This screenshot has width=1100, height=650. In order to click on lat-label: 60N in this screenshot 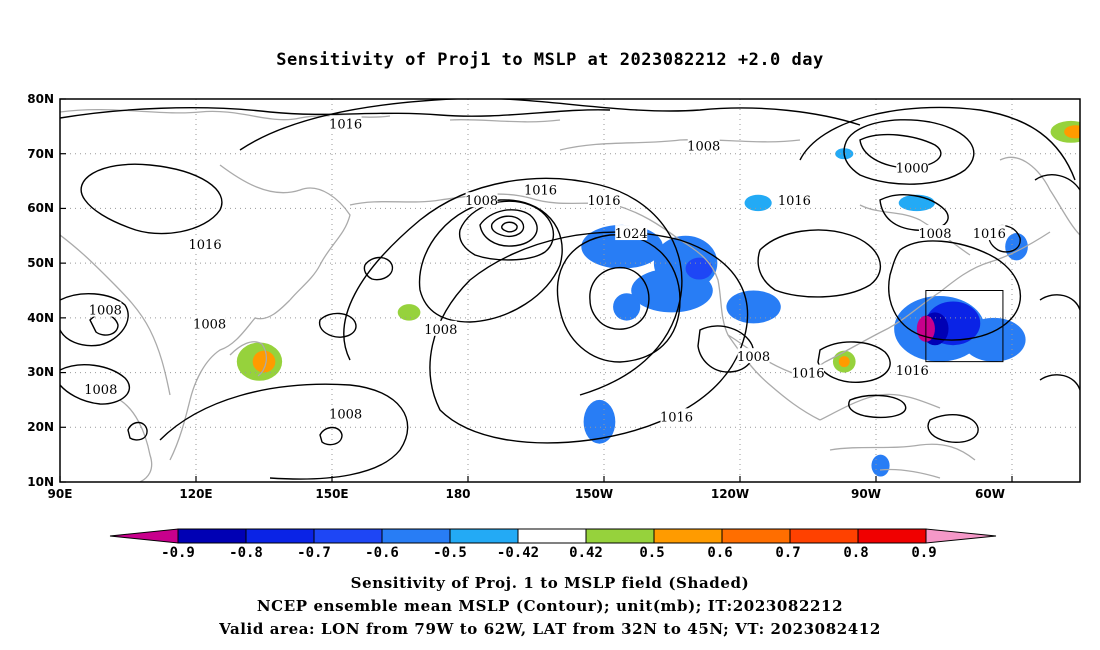, I will do `click(40, 208)`.